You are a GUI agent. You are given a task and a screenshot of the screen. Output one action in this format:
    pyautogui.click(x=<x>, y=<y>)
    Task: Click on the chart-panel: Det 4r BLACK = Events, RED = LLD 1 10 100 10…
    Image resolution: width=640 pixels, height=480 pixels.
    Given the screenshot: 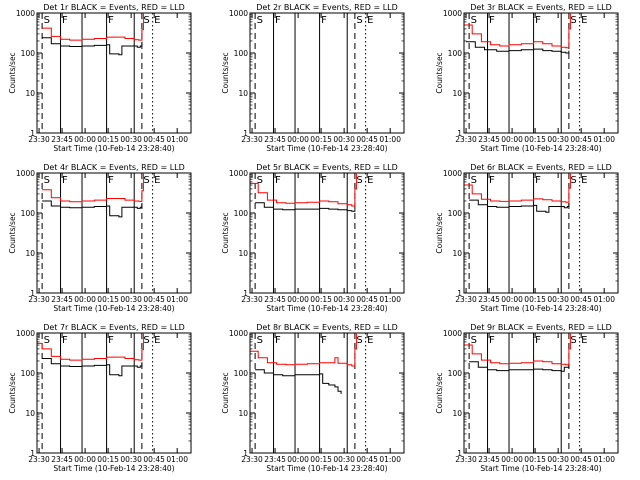 What is the action you would take?
    pyautogui.click(x=100, y=238)
    